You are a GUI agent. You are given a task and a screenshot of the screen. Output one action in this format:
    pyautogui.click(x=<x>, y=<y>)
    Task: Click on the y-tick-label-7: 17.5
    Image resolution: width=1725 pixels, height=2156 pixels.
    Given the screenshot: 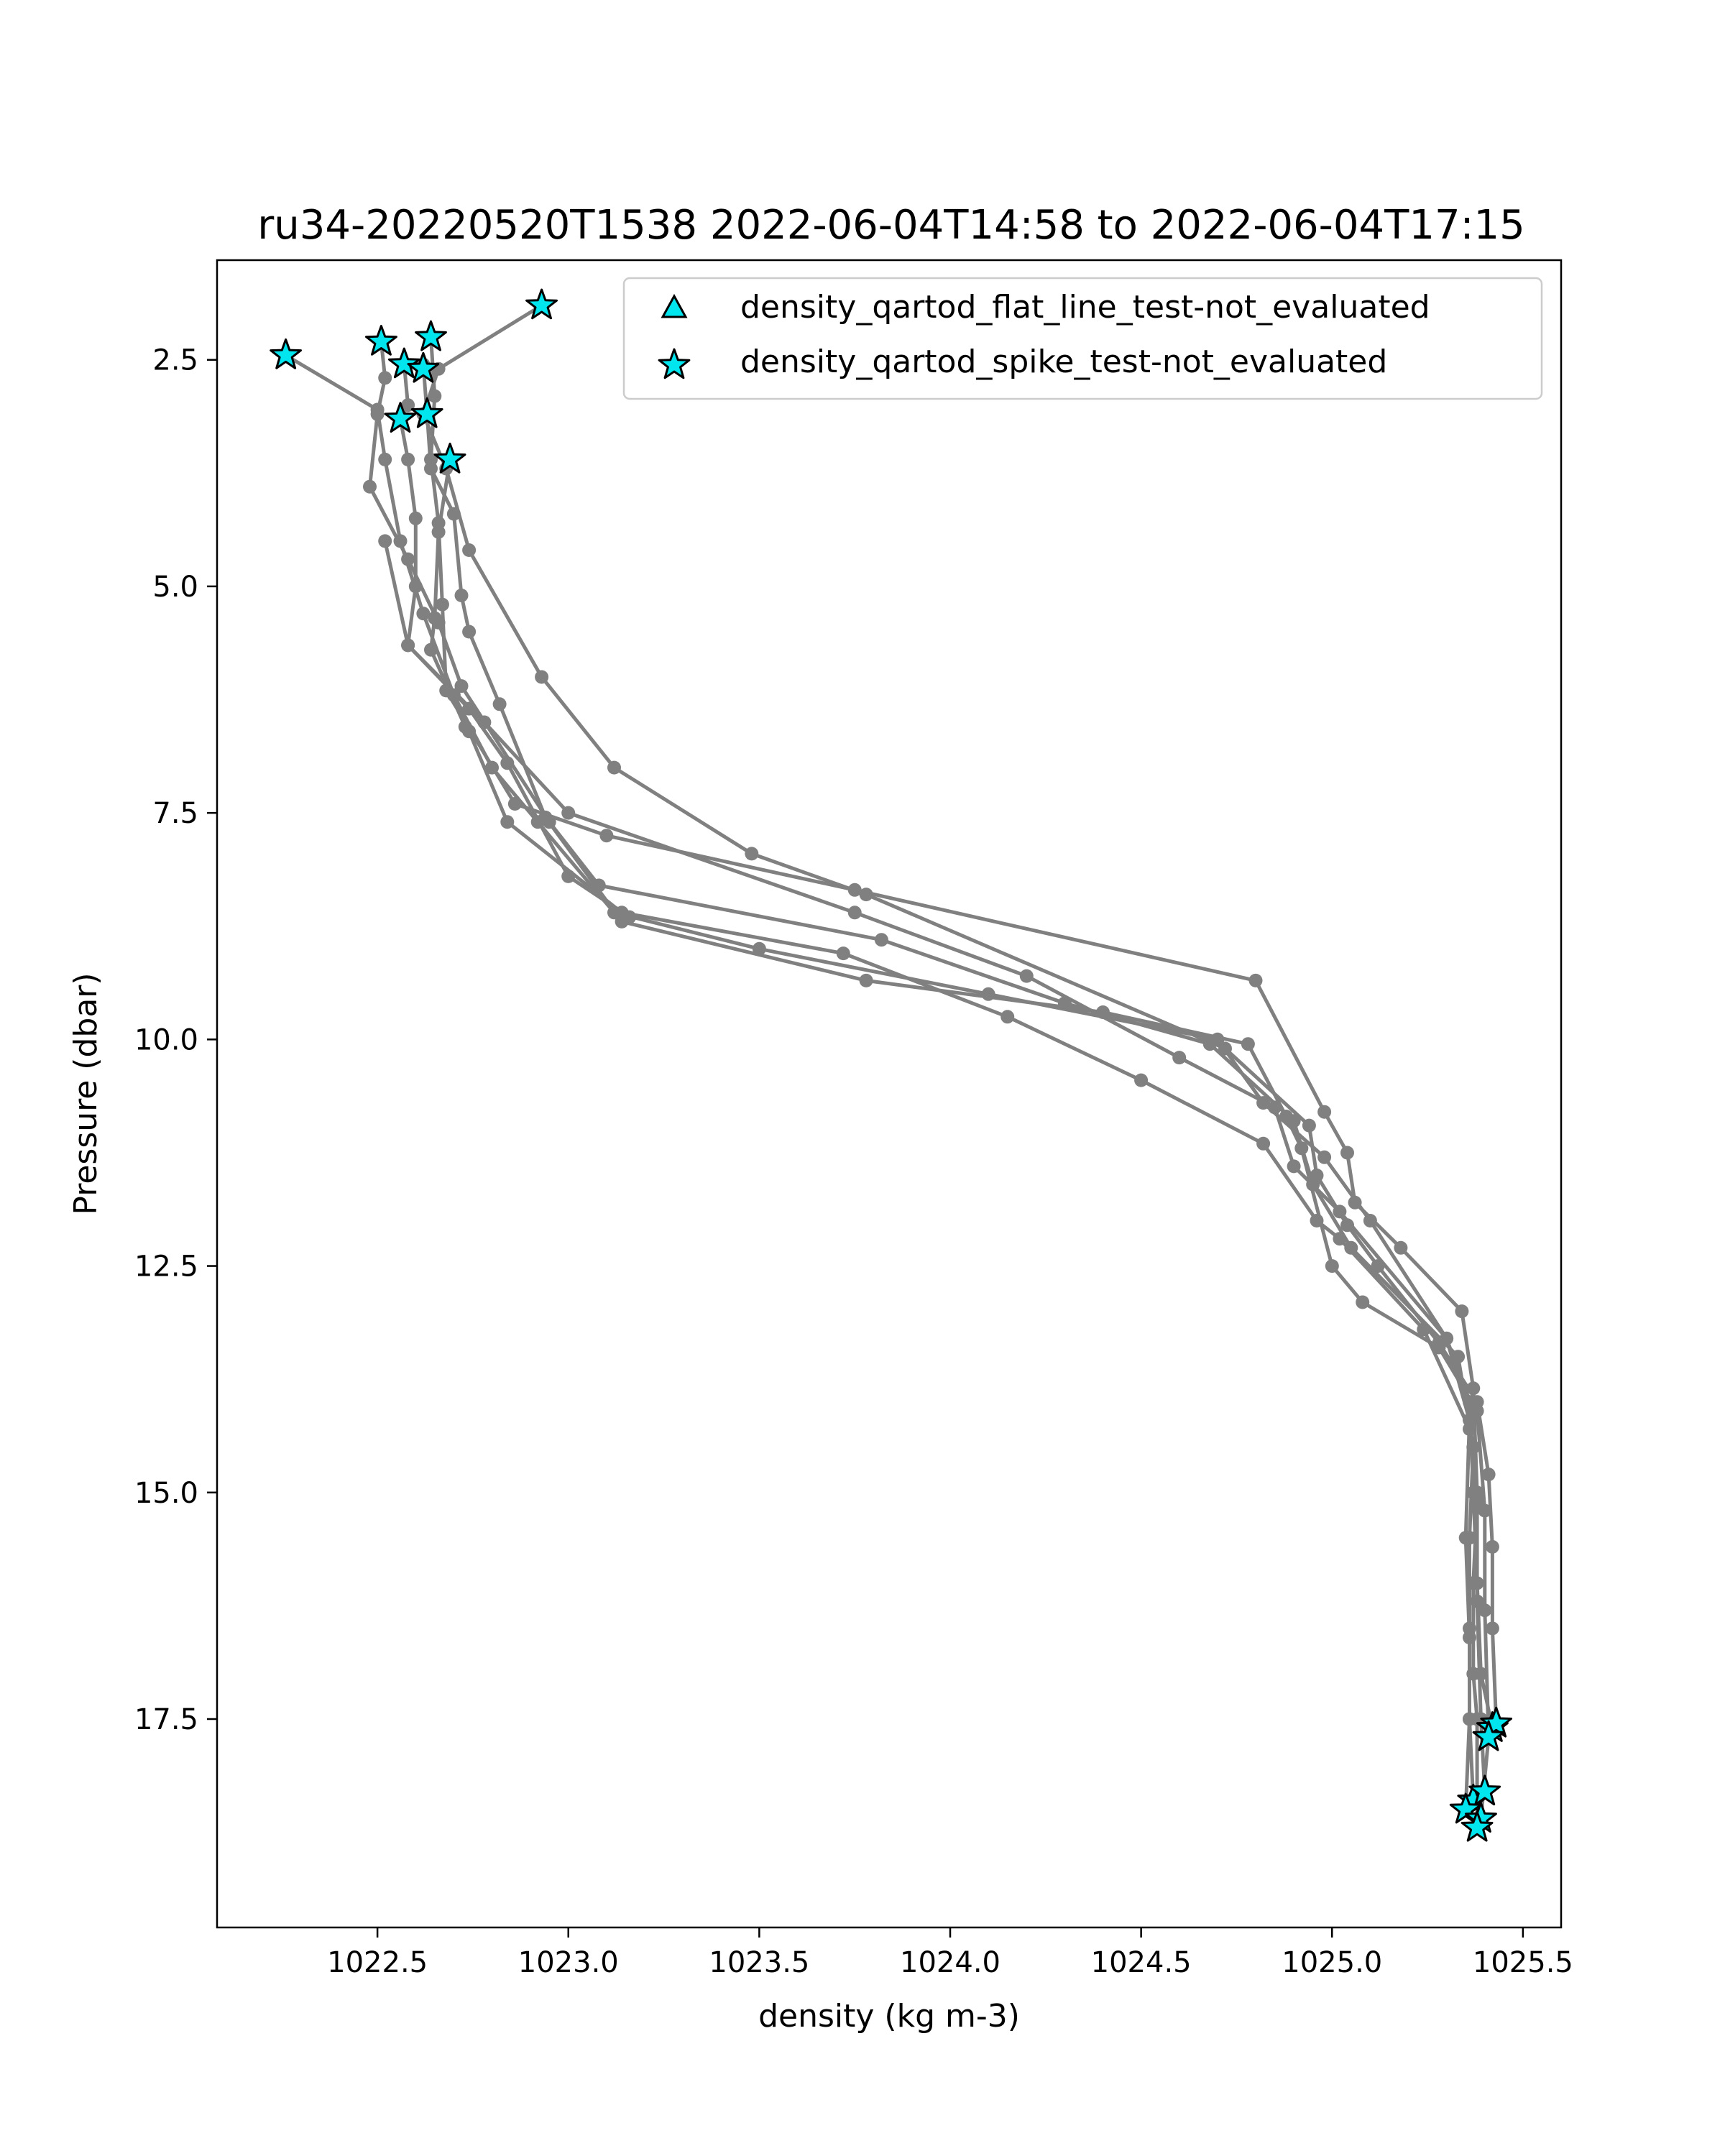 What is the action you would take?
    pyautogui.click(x=166, y=1719)
    